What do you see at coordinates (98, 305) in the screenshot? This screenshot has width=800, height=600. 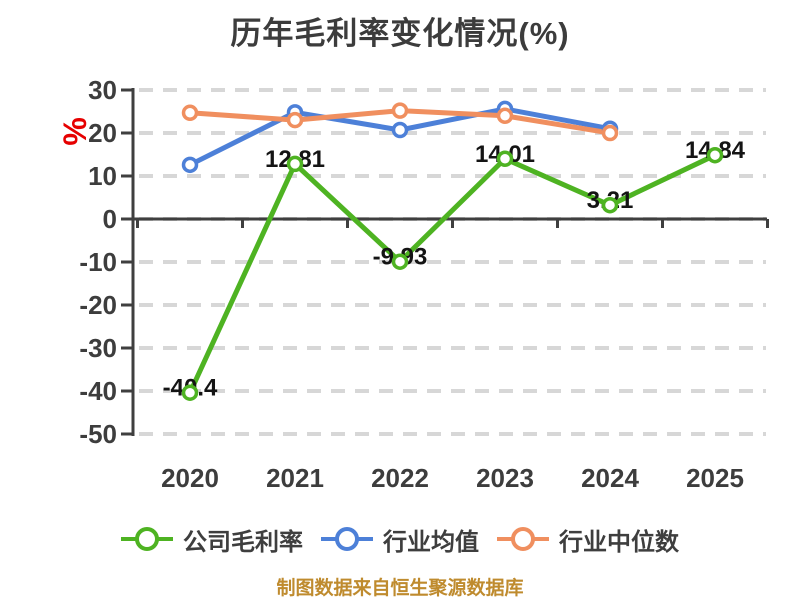 I see `svg-text: -20` at bounding box center [98, 305].